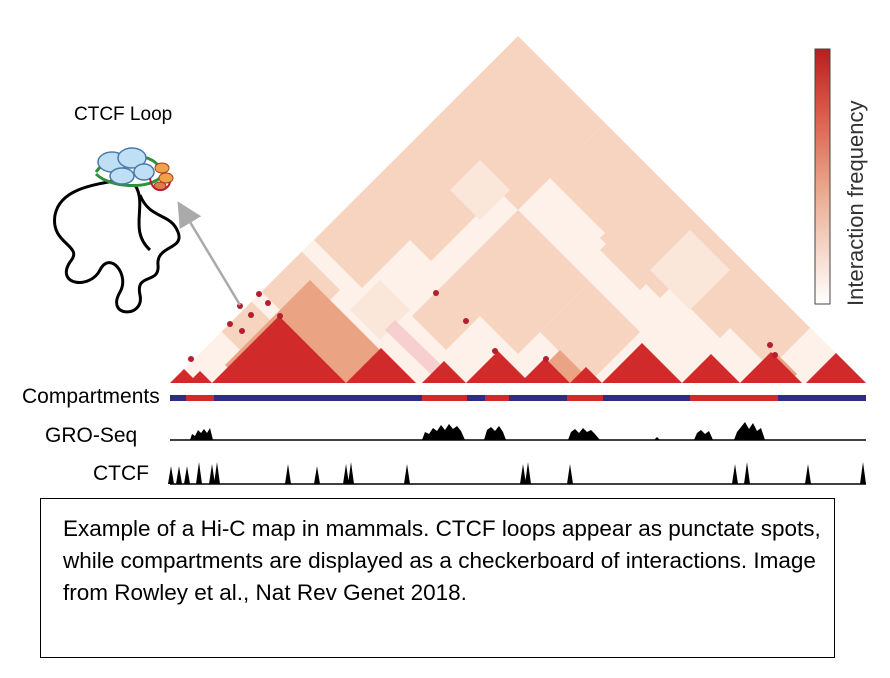  What do you see at coordinates (121, 473) in the screenshot?
I see `track-label-ctcf: CTCF` at bounding box center [121, 473].